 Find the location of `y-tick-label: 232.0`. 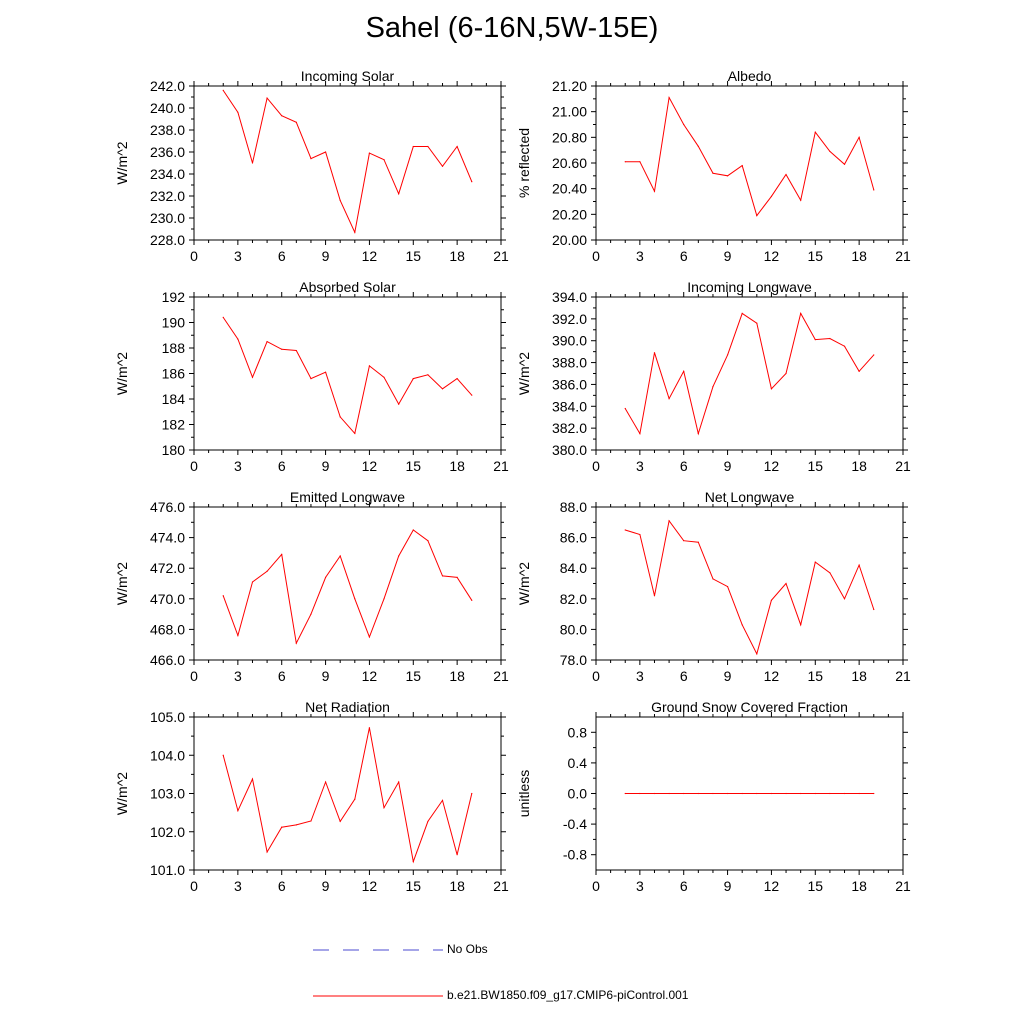

y-tick-label: 232.0 is located at coordinates (167, 196).